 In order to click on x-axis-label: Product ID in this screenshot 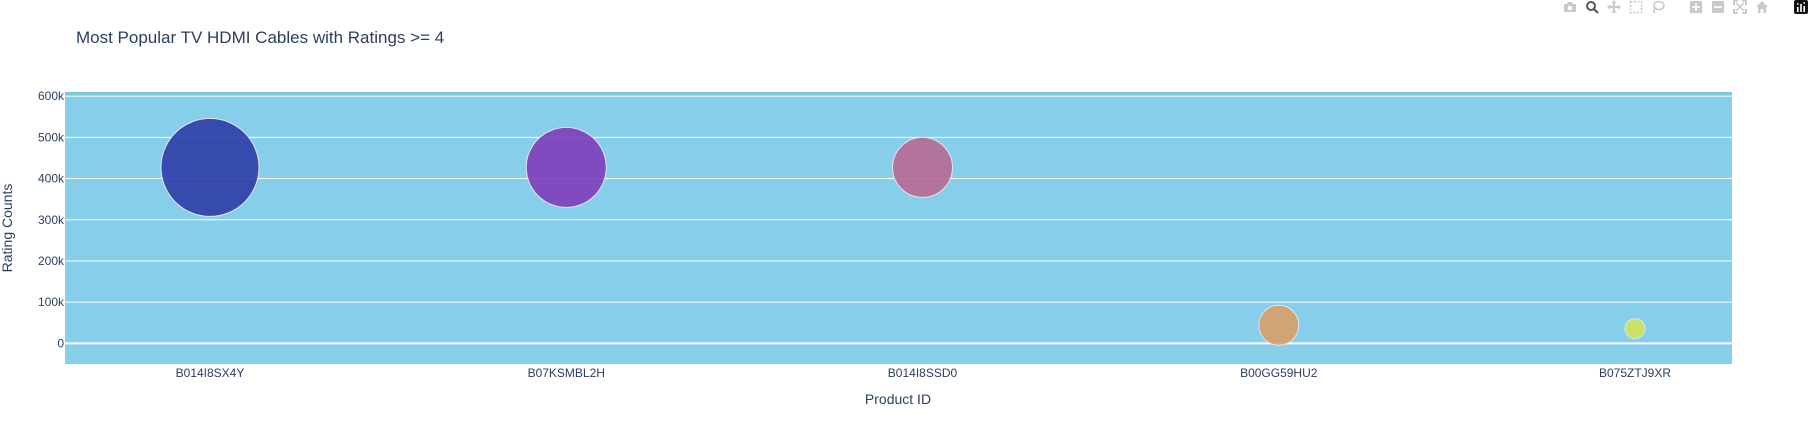, I will do `click(898, 399)`.